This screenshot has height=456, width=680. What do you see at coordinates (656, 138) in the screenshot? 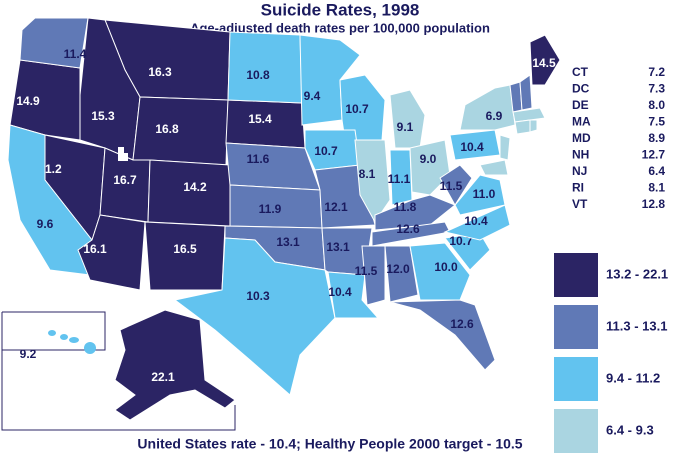
I see `state-rate: 8.9` at bounding box center [656, 138].